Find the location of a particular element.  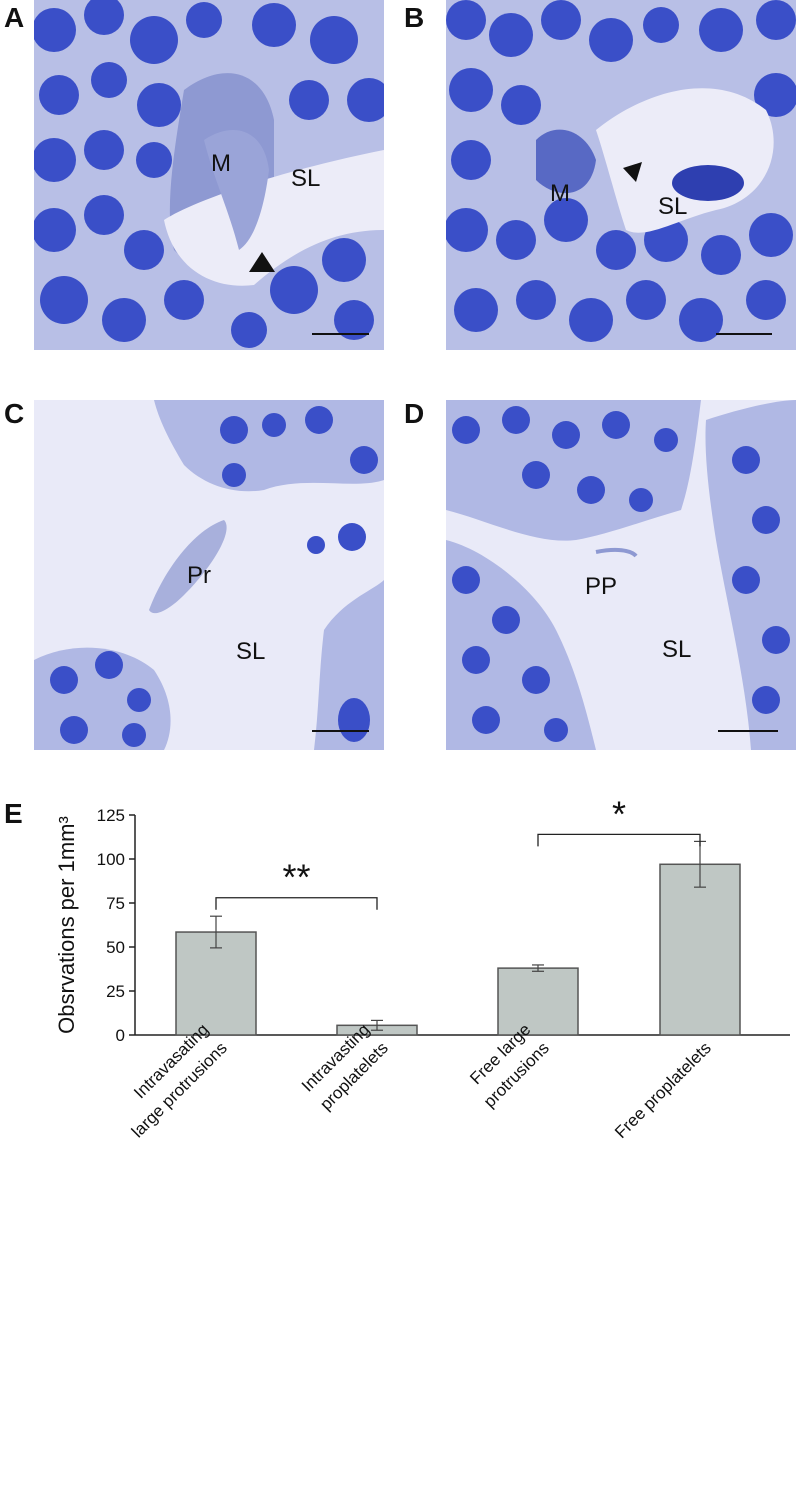

micrograph-a: M SL is located at coordinates (209, 175).